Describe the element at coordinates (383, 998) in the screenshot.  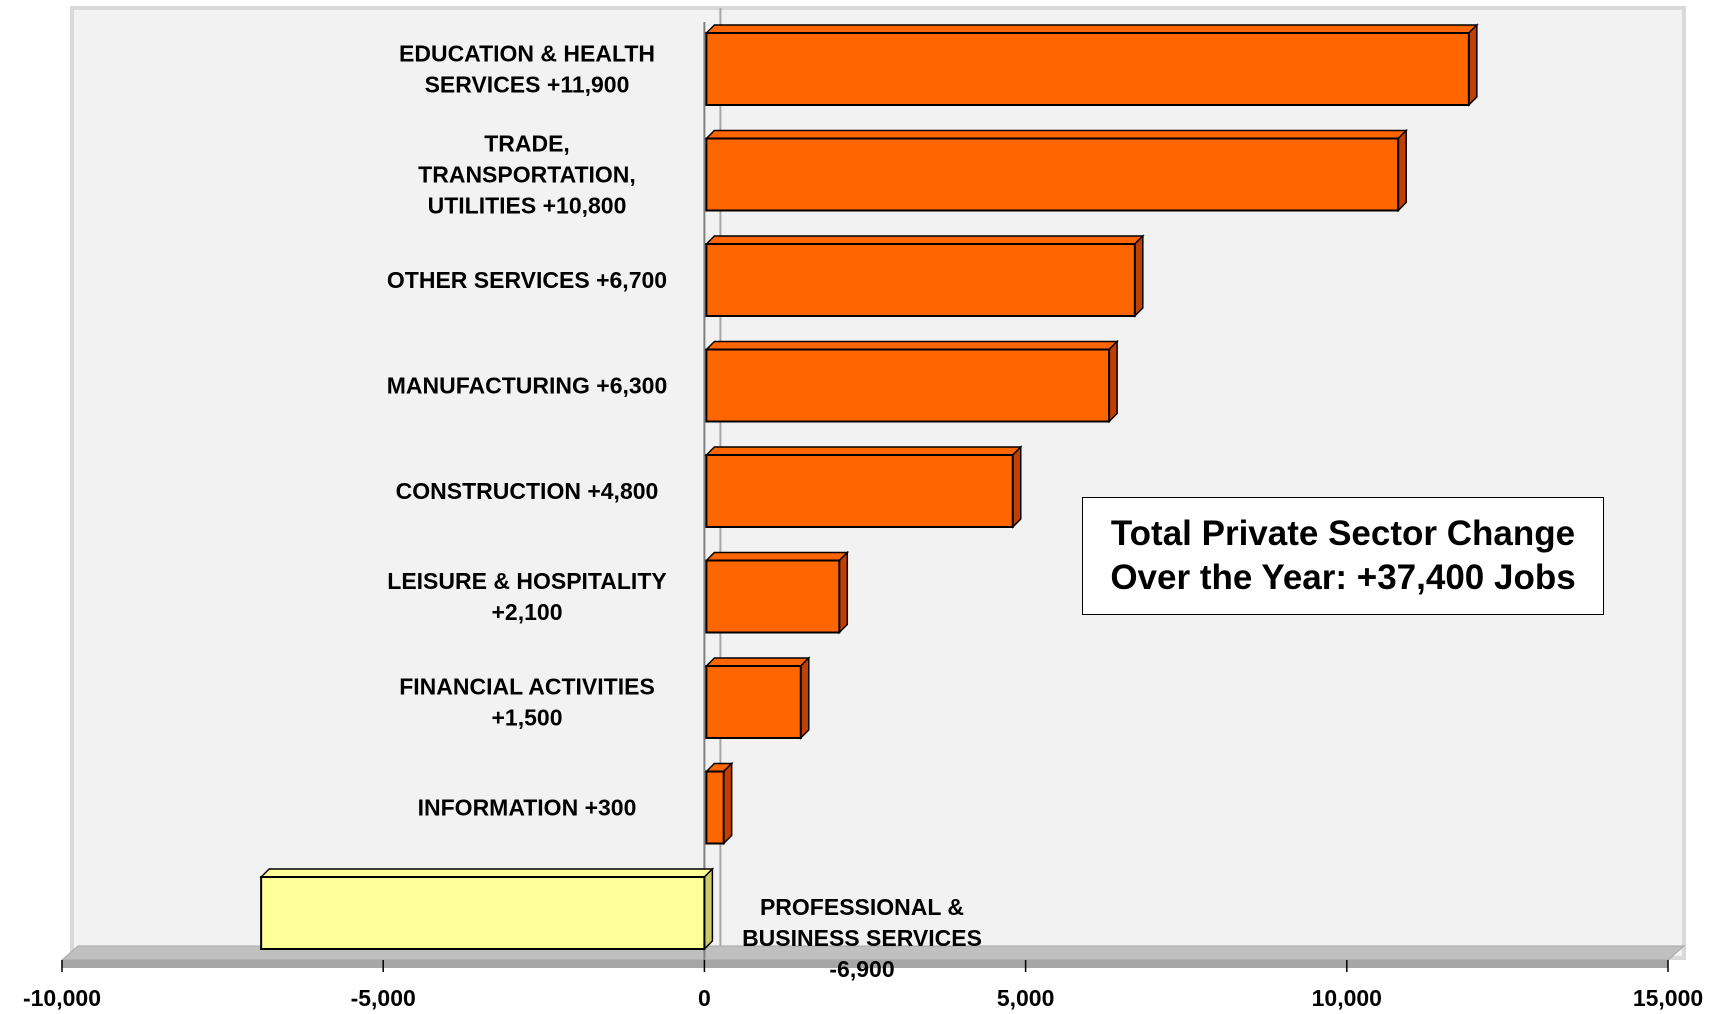
I see `x-tick-label: -5,000` at that location.